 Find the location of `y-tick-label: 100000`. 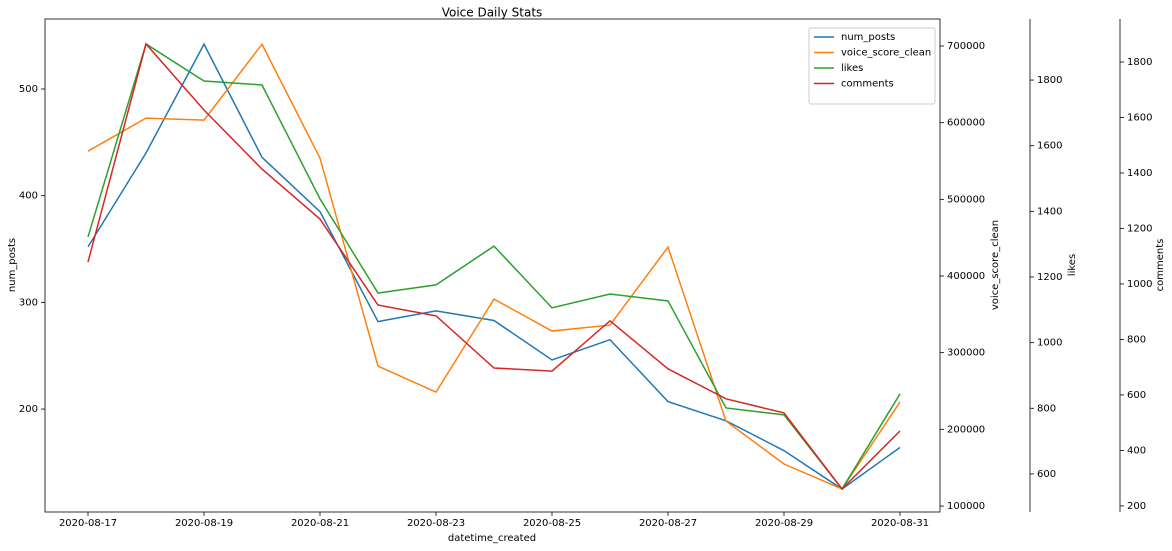

y-tick-label: 100000 is located at coordinates (966, 506).